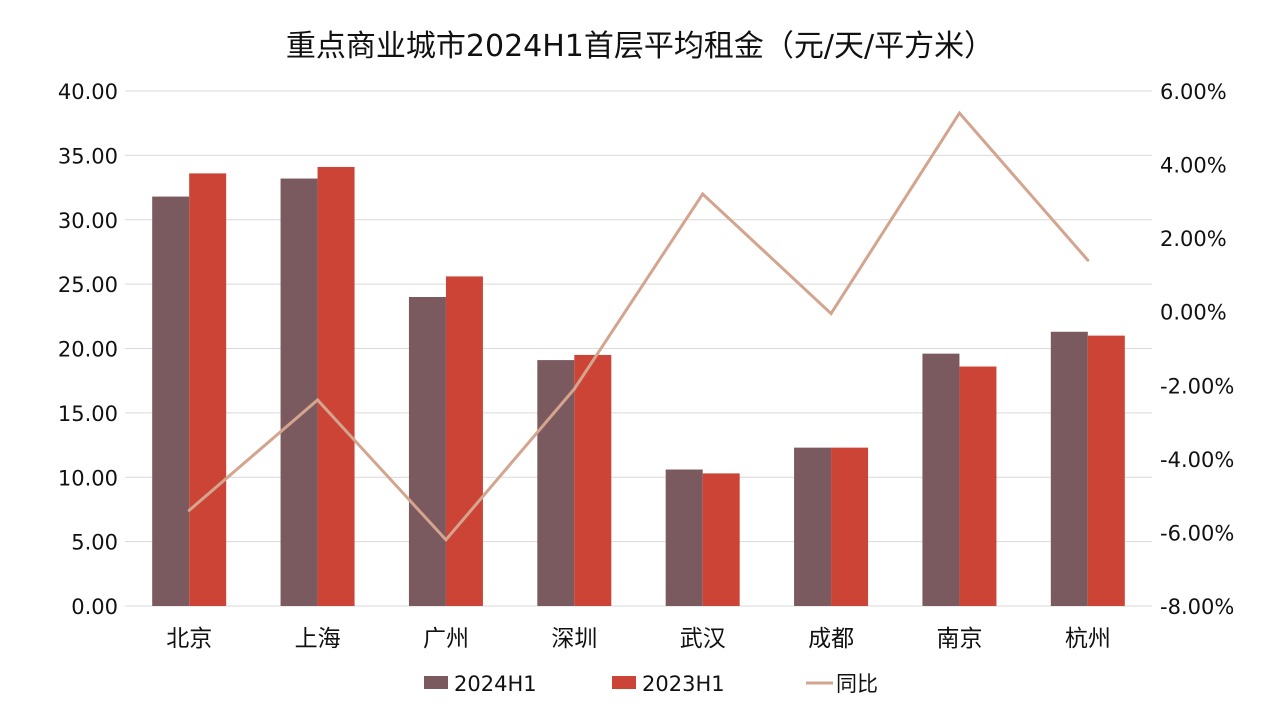 This screenshot has height=724, width=1280. Describe the element at coordinates (978, 486) in the screenshot. I see `bar-2023H1-南京` at that location.